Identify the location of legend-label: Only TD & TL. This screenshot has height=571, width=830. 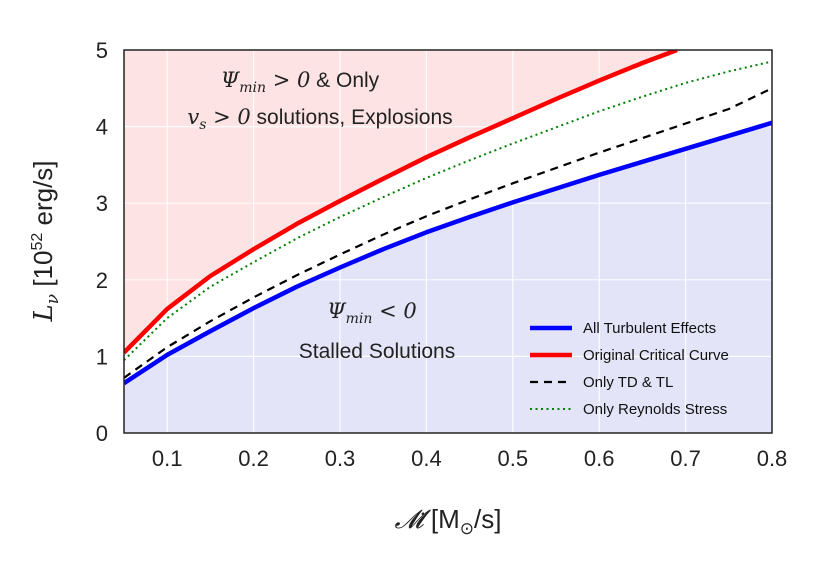
(628, 382).